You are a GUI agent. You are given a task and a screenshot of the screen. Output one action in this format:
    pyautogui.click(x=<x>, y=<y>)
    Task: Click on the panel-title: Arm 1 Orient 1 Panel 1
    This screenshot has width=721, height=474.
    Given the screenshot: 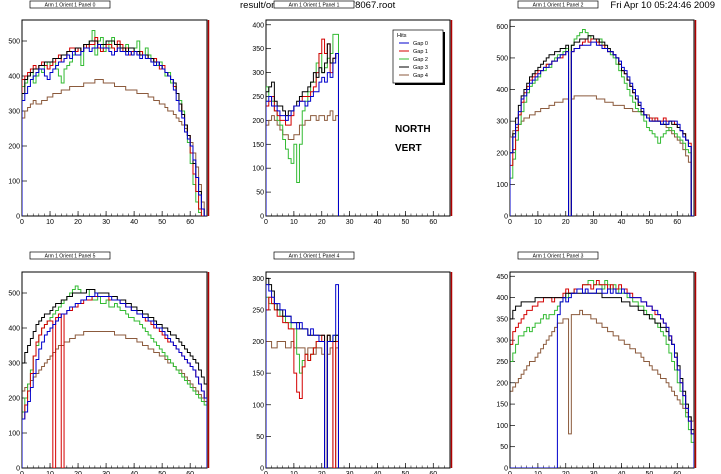 What is the action you would take?
    pyautogui.click(x=314, y=6)
    